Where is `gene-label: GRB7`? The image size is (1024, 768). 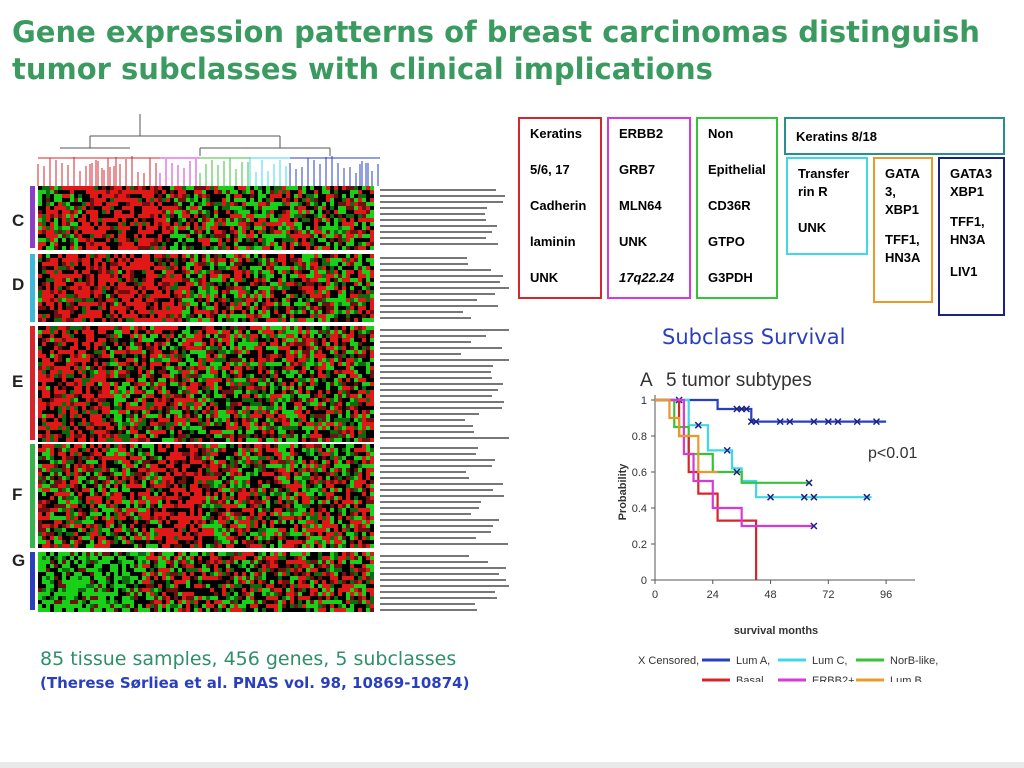
gene-label: GRB7 is located at coordinates (637, 169).